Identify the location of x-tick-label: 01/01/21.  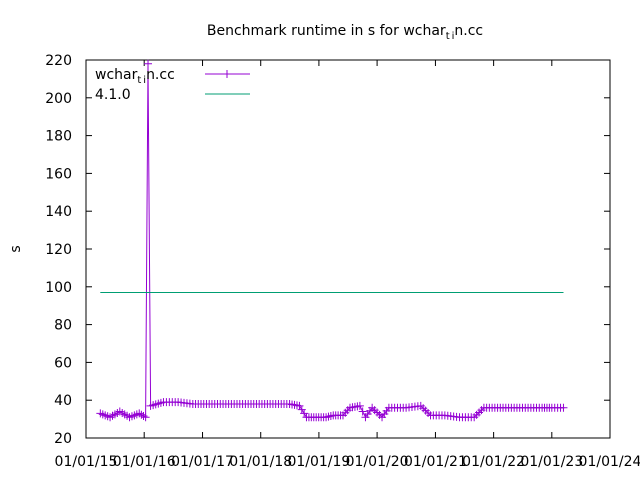
(435, 462).